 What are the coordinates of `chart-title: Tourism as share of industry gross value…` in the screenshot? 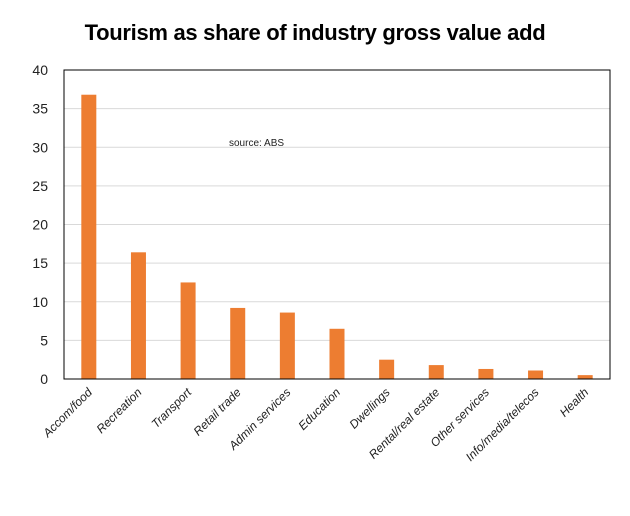 It's located at (315, 32).